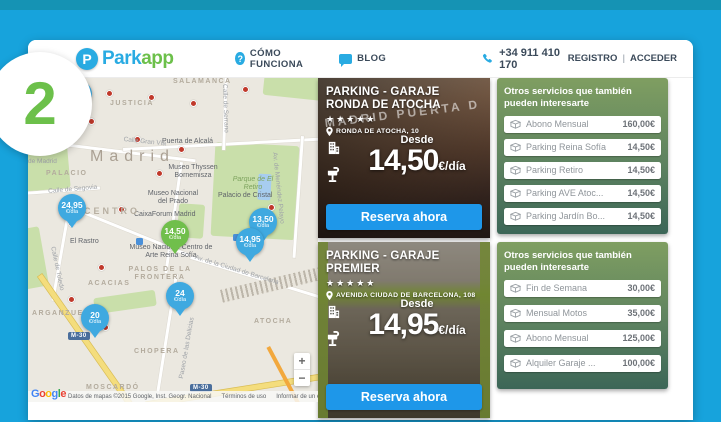 The image size is (721, 422). Describe the element at coordinates (157, 58) in the screenshot. I see `logo-text-app: app` at that location.